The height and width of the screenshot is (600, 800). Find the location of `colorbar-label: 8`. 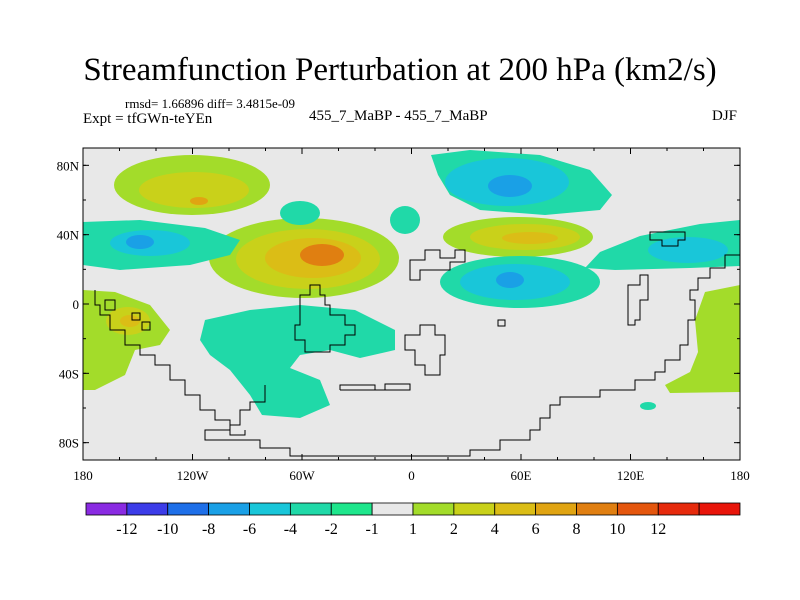

colorbar-label: 8 is located at coordinates (577, 529).